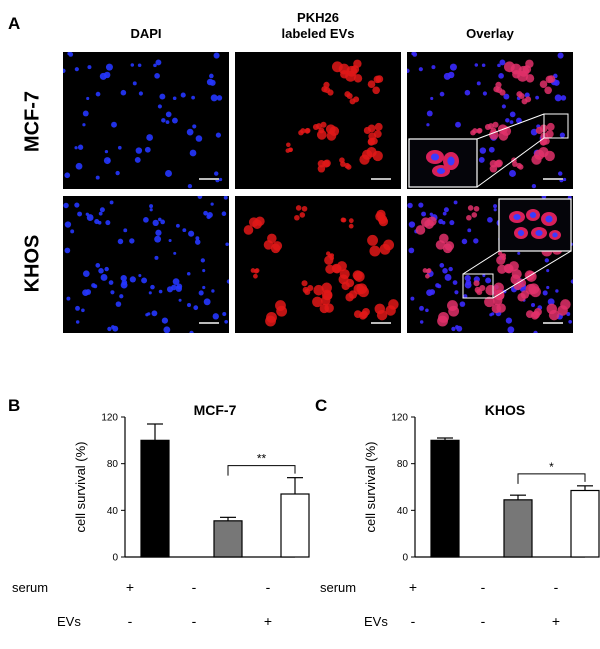  What do you see at coordinates (318, 264) in the screenshot?
I see `micrograph-khos-pkh26` at bounding box center [318, 264].